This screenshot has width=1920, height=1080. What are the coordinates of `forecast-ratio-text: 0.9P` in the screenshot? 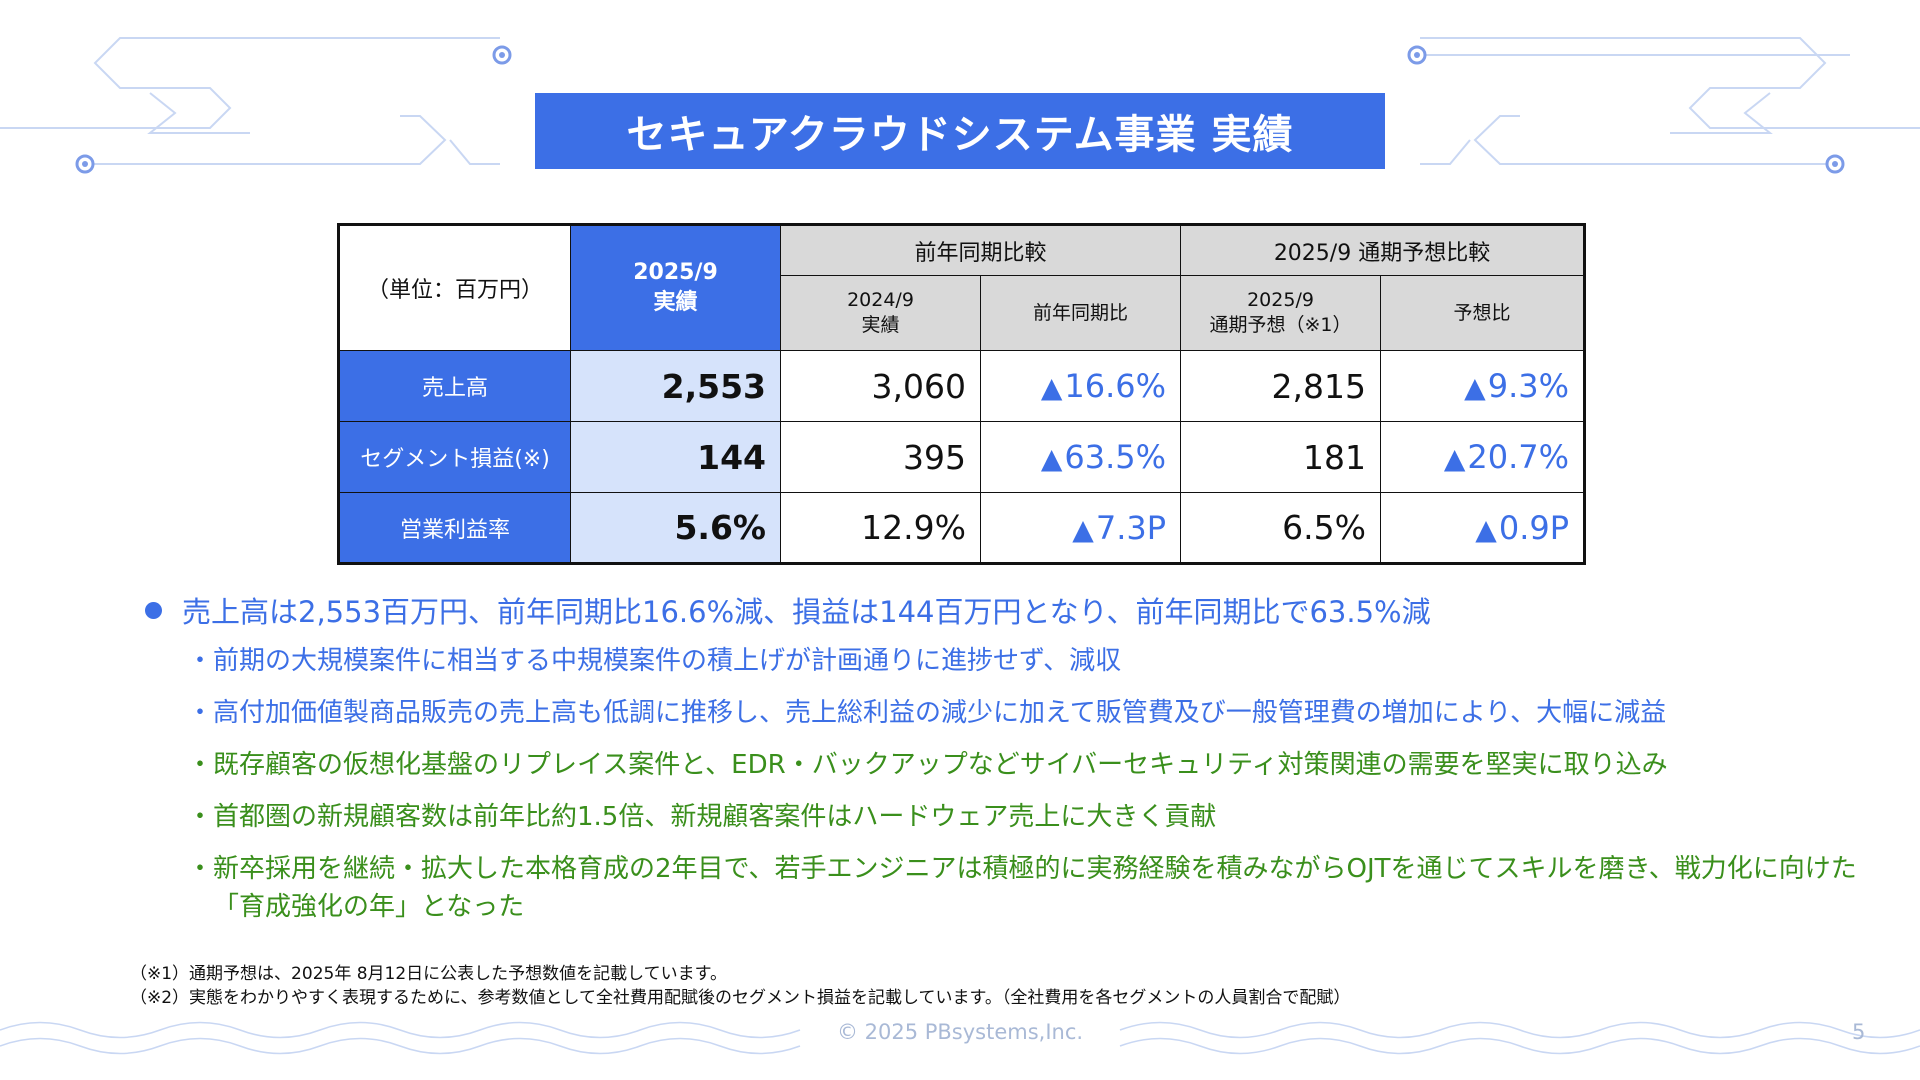 It's located at (1534, 527).